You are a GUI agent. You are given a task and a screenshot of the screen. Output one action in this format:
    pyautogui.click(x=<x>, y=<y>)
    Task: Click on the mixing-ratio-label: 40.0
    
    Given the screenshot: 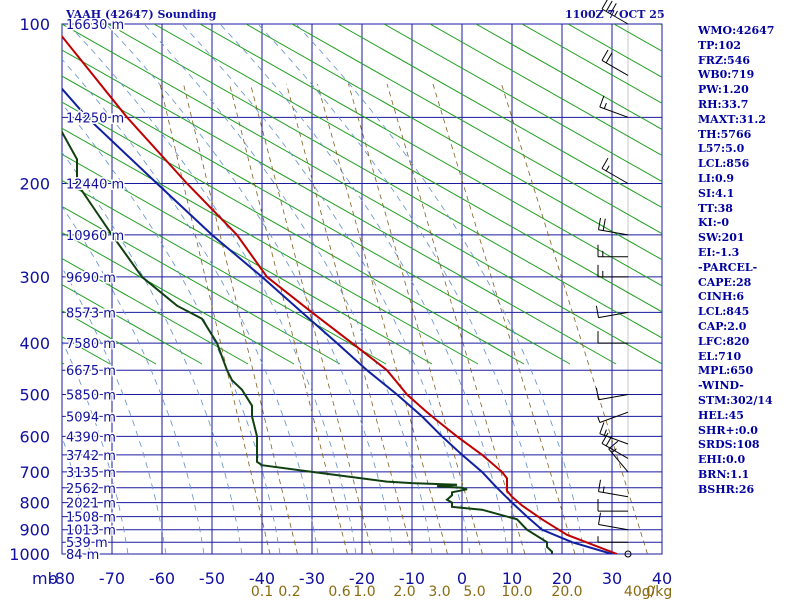 What is the action you would take?
    pyautogui.click(x=639, y=592)
    